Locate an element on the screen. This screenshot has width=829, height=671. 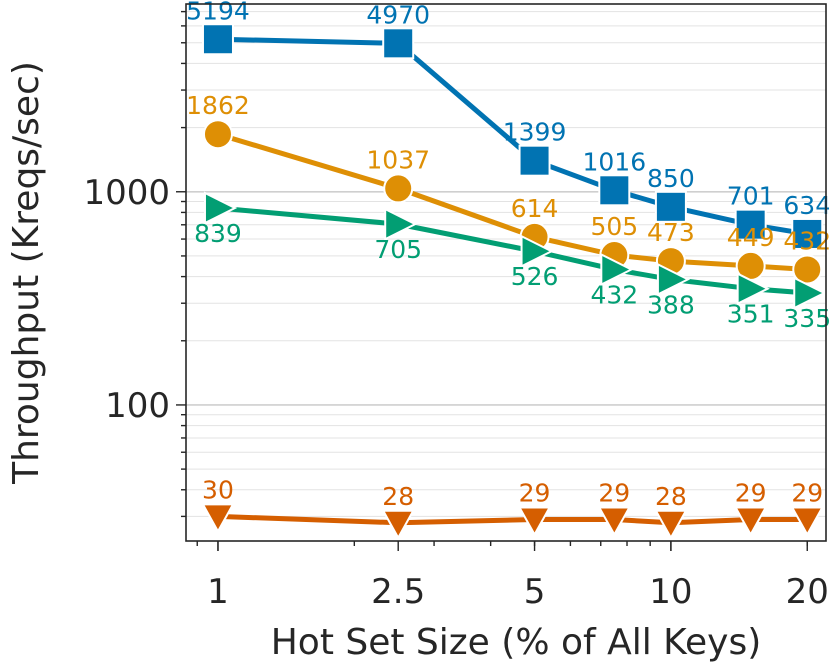
data-label: 1862 is located at coordinates (218, 105).